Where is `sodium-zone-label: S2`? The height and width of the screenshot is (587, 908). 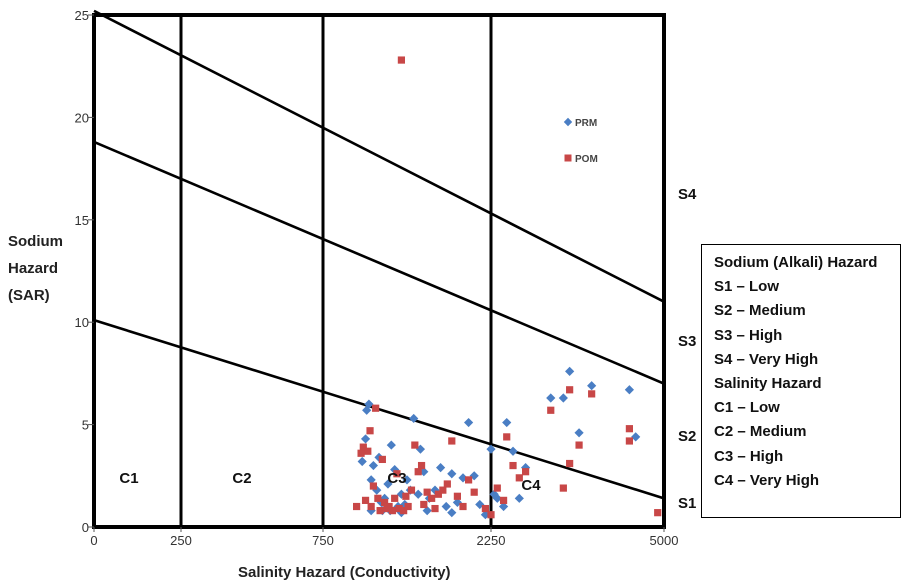 sodium-zone-label: S2 is located at coordinates (687, 436).